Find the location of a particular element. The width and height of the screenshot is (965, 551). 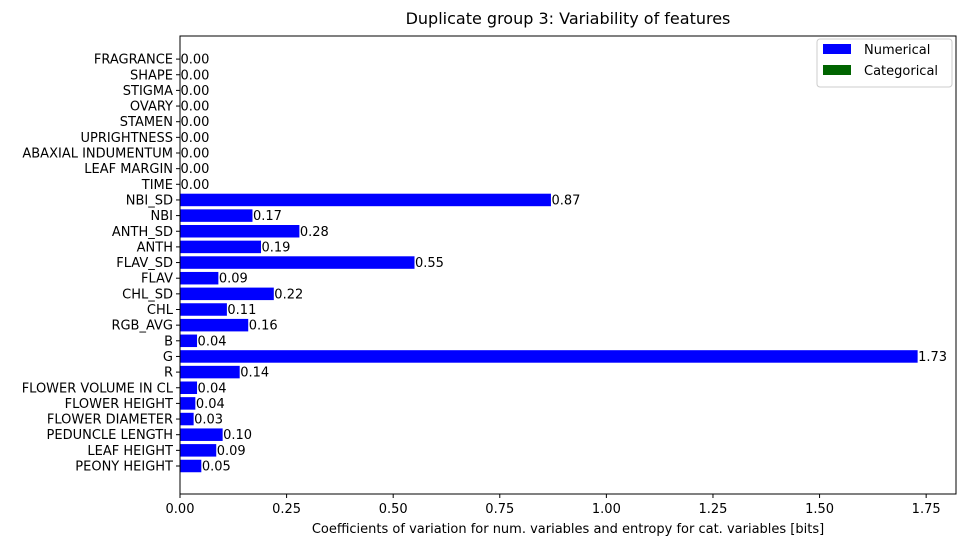

y-tick-label: RGB_AVG is located at coordinates (142, 326).